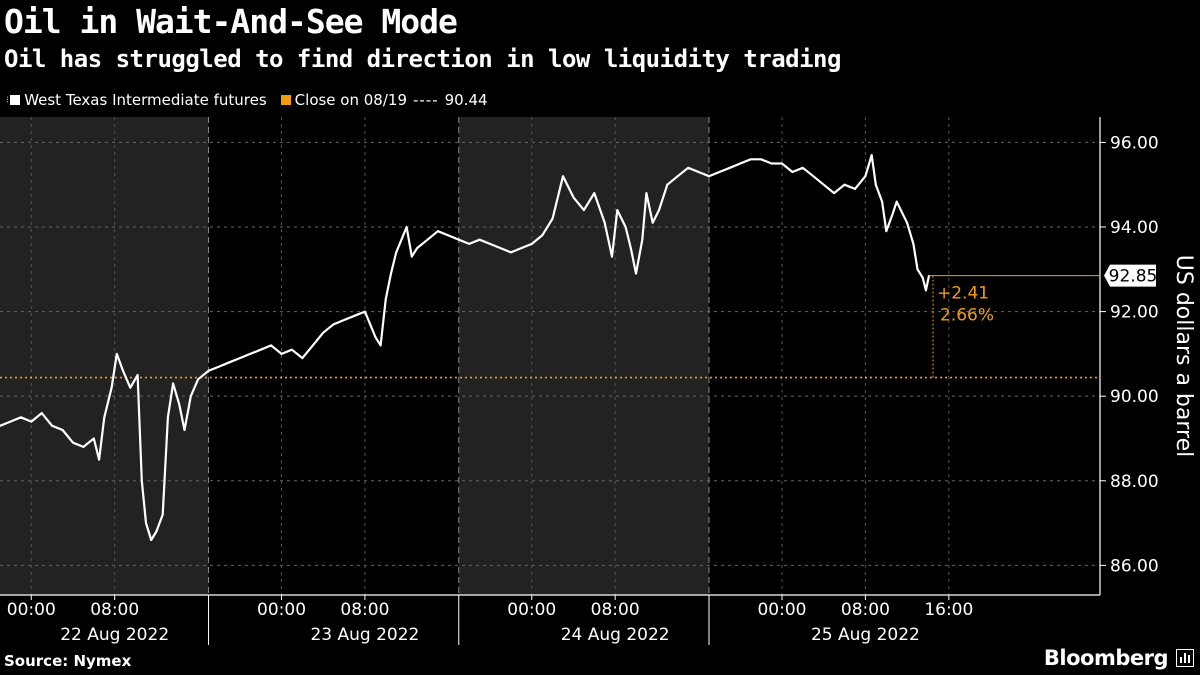 This screenshot has width=1200, height=675. What do you see at coordinates (145, 100) in the screenshot?
I see `legend-label-wti: West Texas Intermediate futures` at bounding box center [145, 100].